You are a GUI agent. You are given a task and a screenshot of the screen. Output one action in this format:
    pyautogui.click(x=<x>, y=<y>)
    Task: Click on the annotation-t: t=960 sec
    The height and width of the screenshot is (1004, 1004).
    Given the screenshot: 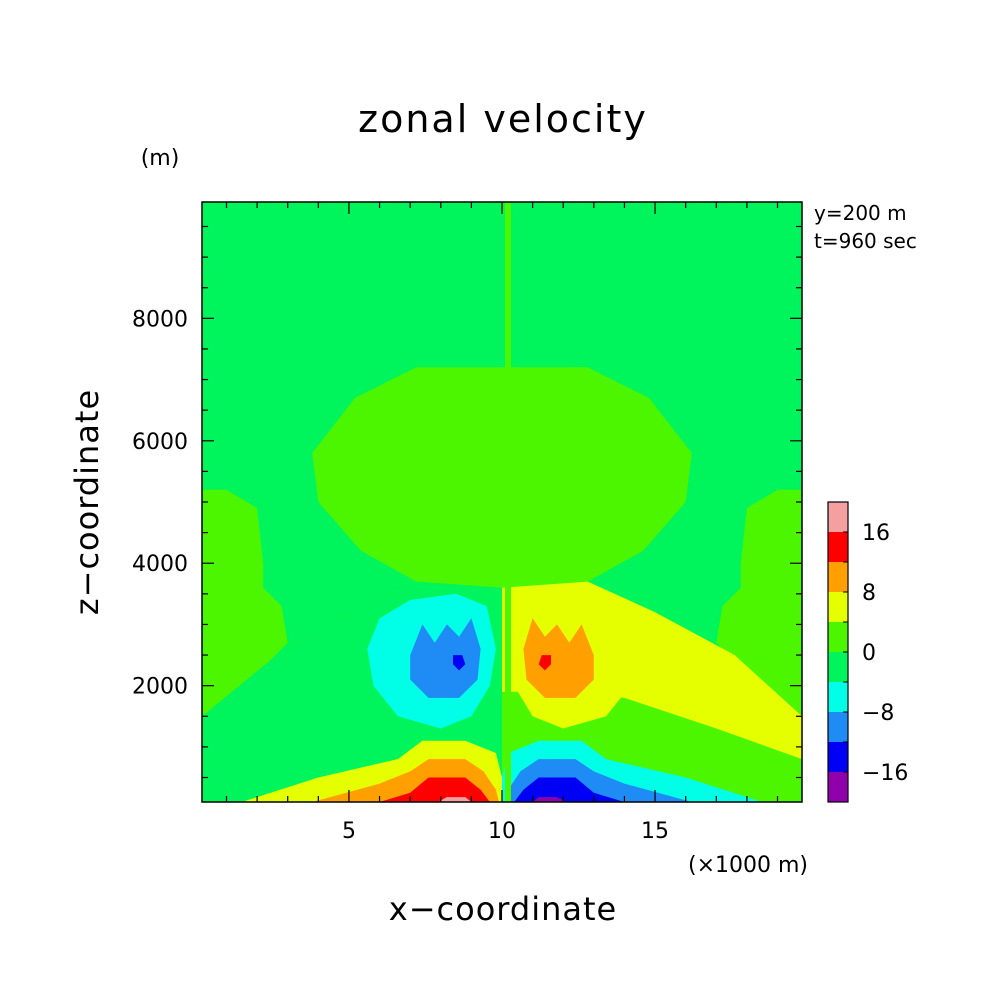 What is the action you would take?
    pyautogui.click(x=865, y=241)
    